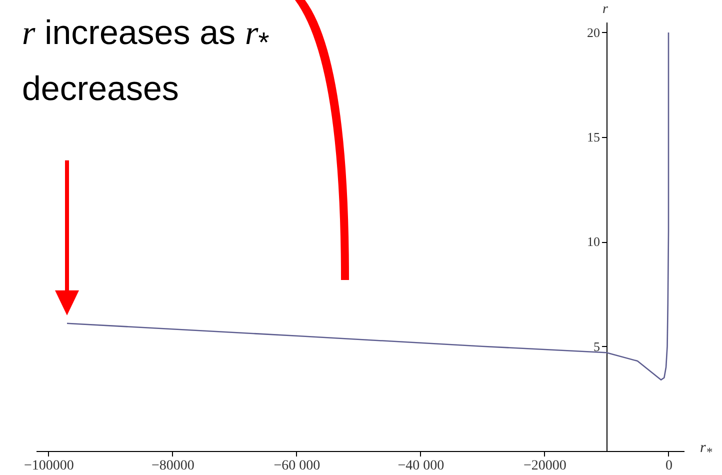  What do you see at coordinates (593, 32) in the screenshot?
I see `y-tick-label: 20` at bounding box center [593, 32].